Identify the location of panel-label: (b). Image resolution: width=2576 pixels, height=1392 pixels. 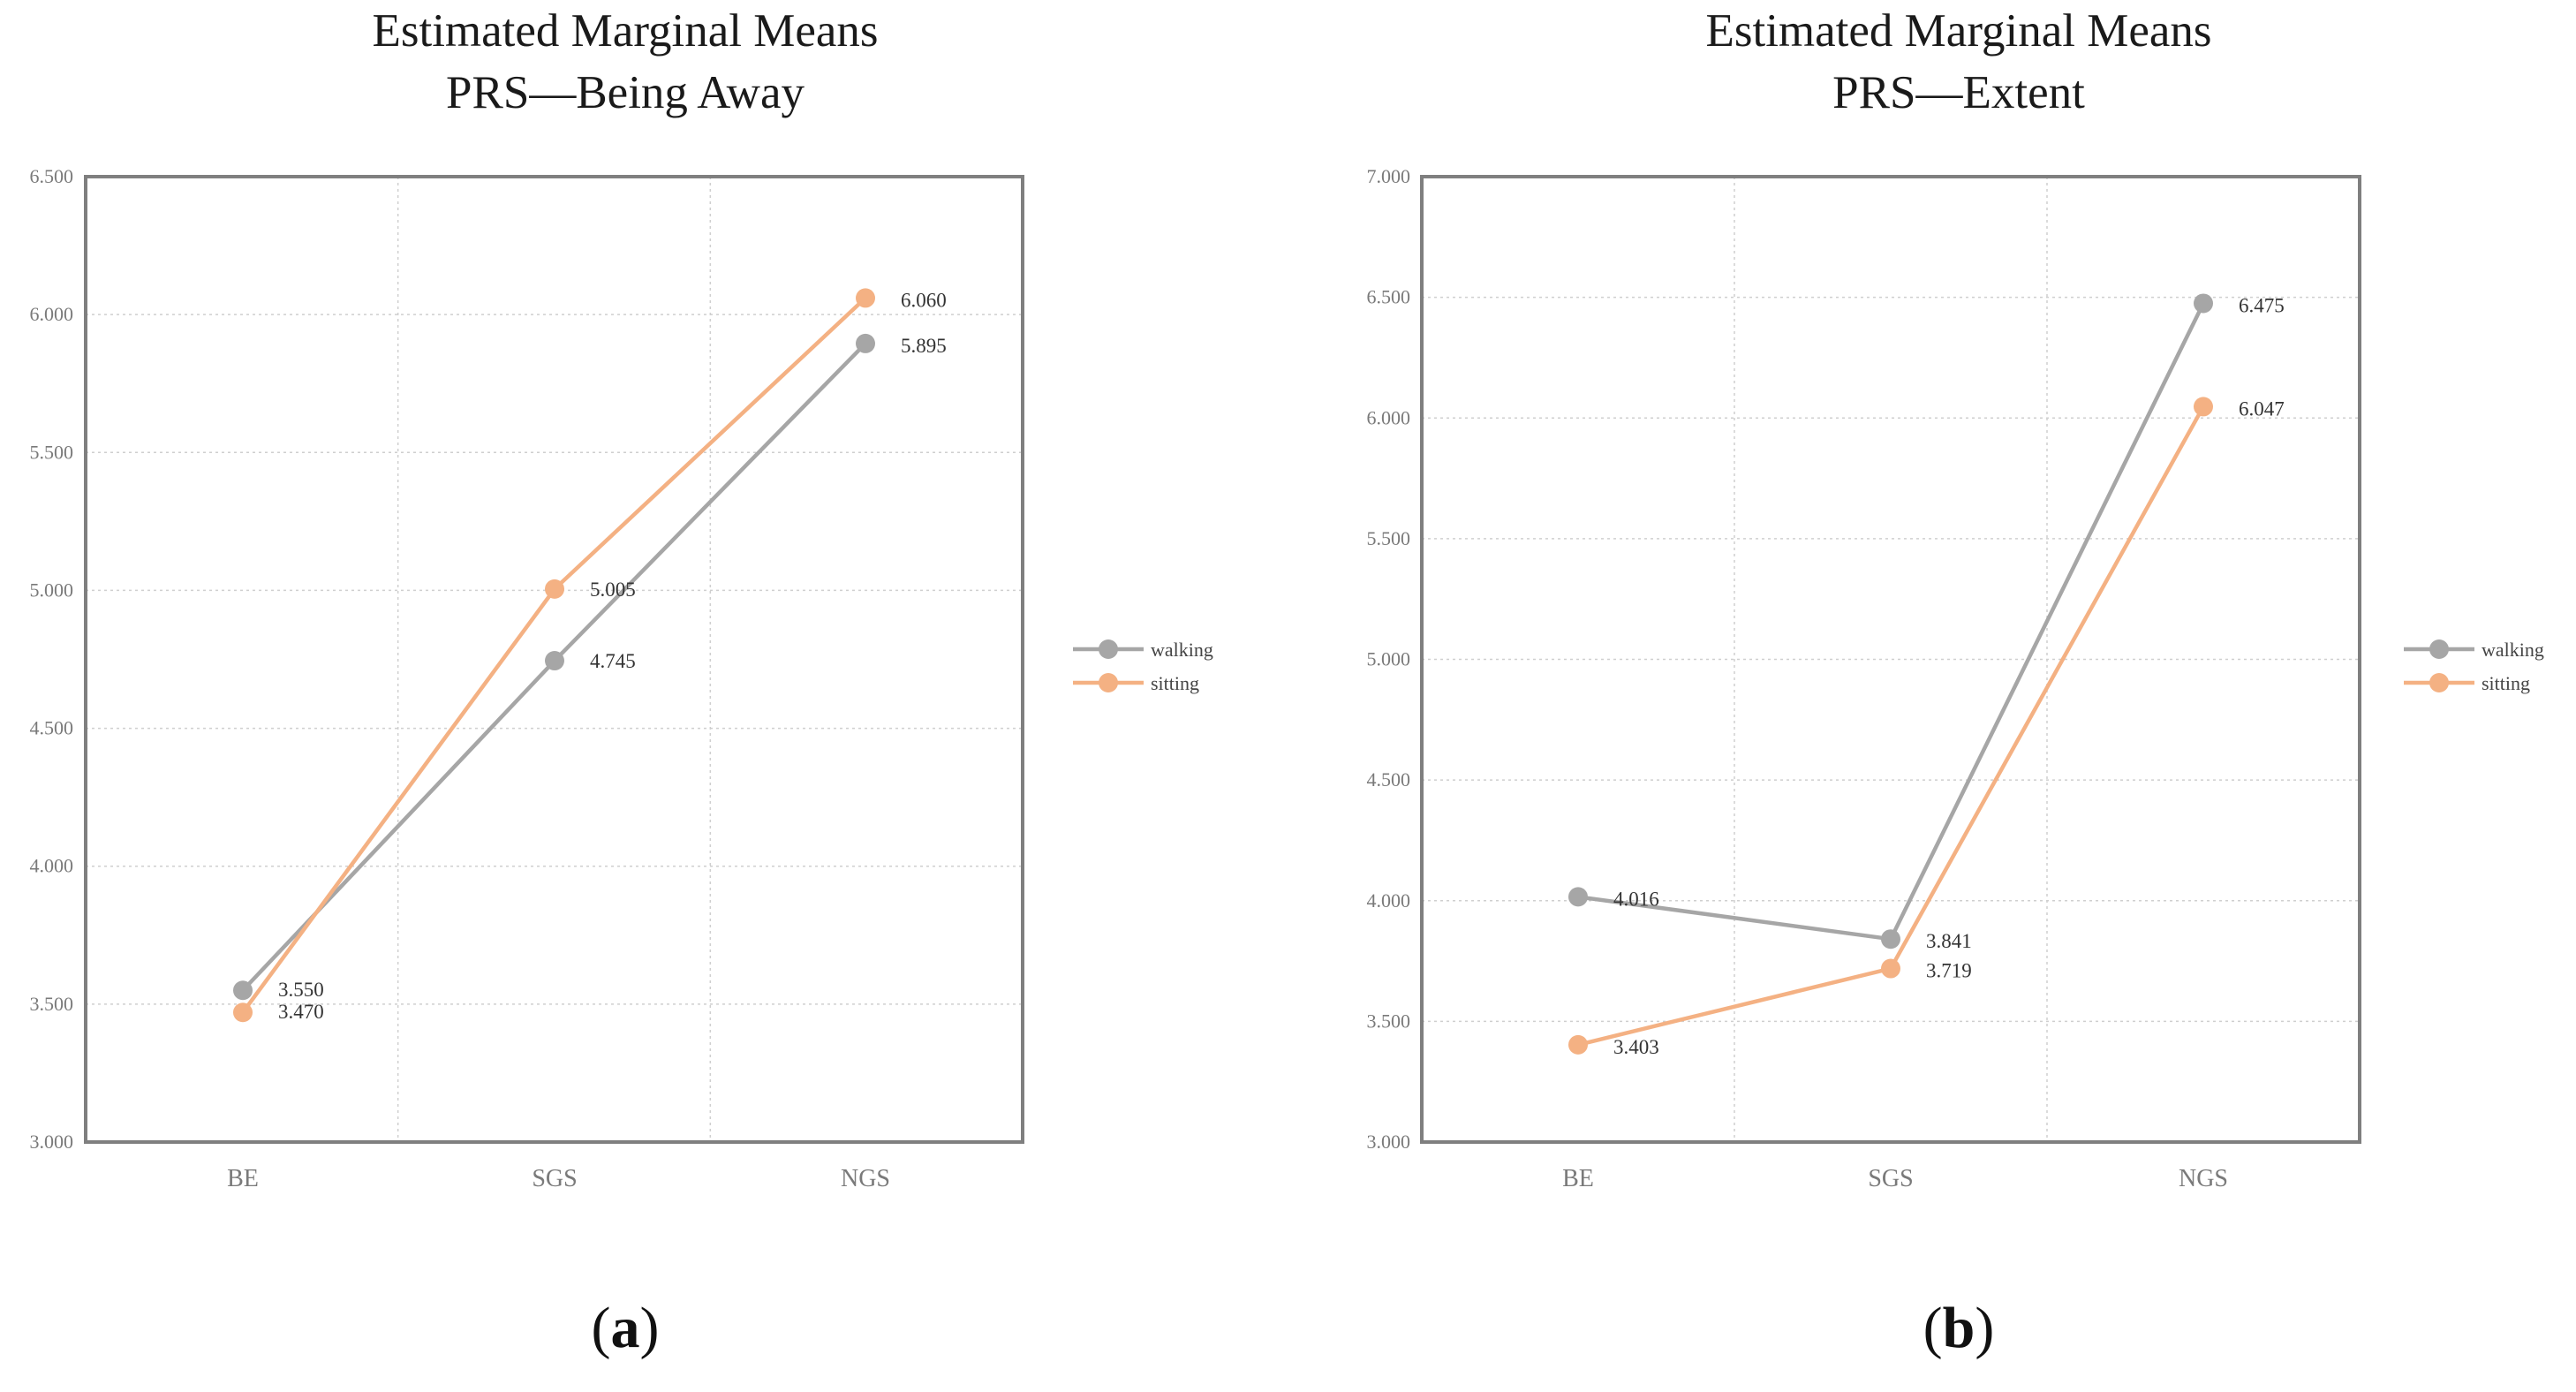
(1959, 1328).